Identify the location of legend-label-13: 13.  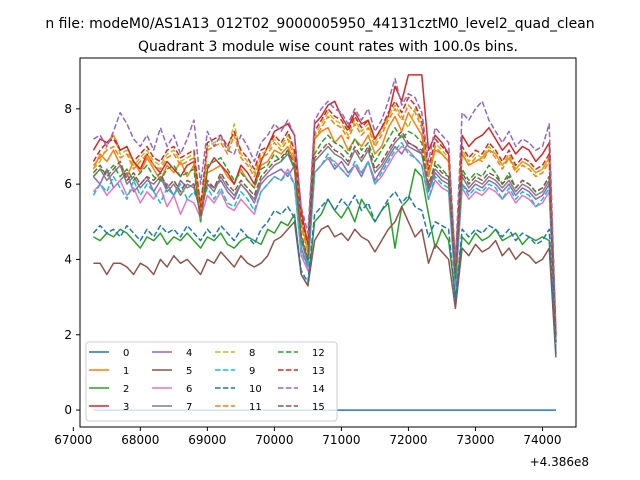
(318, 371).